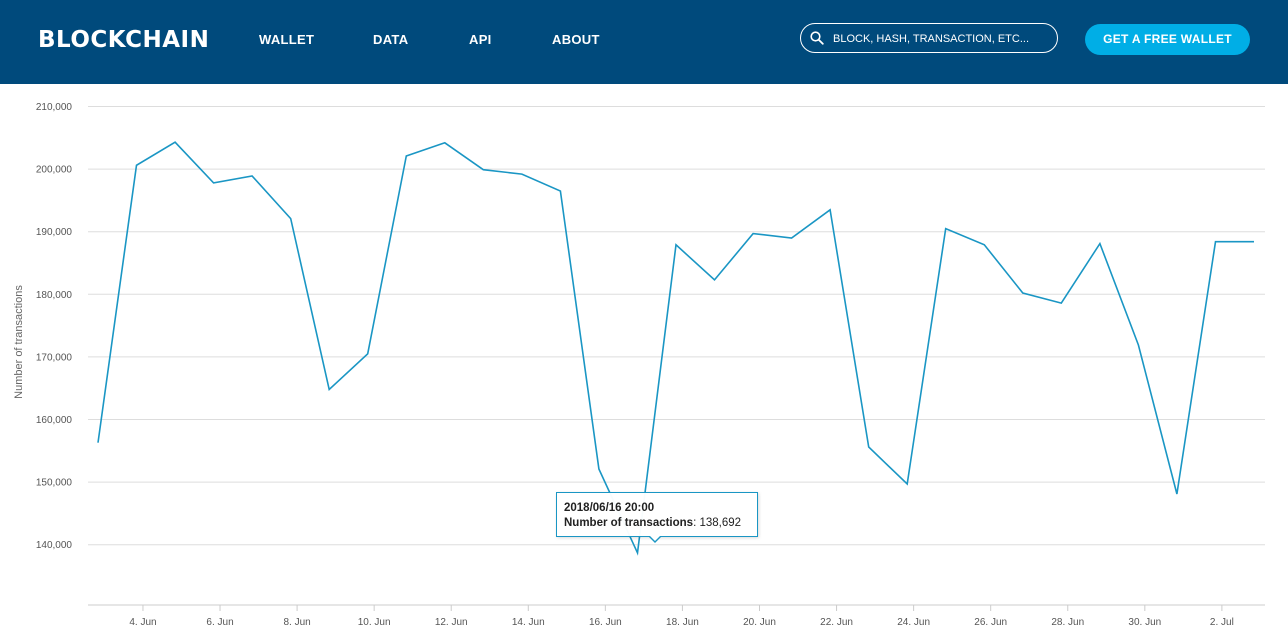  What do you see at coordinates (990, 622) in the screenshot?
I see `x-tick-label: 26. Jun` at bounding box center [990, 622].